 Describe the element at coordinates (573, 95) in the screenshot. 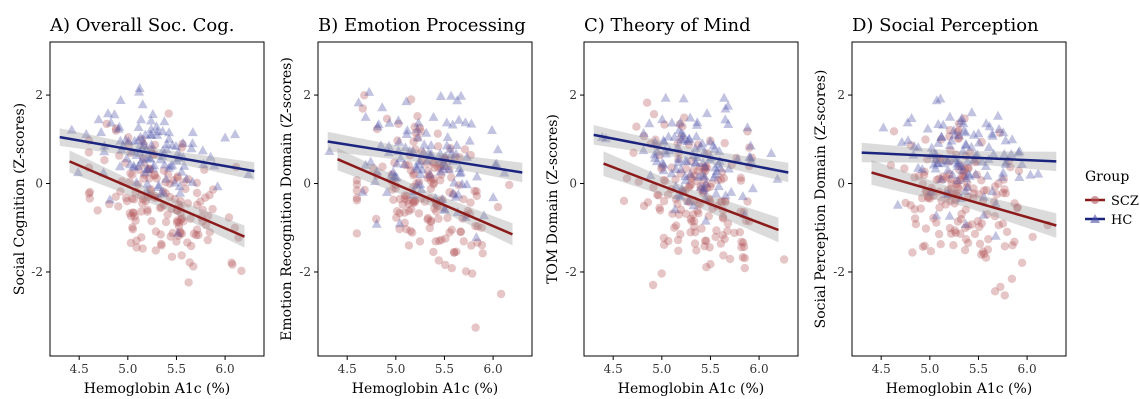

I see `y-tick-label: 2` at that location.